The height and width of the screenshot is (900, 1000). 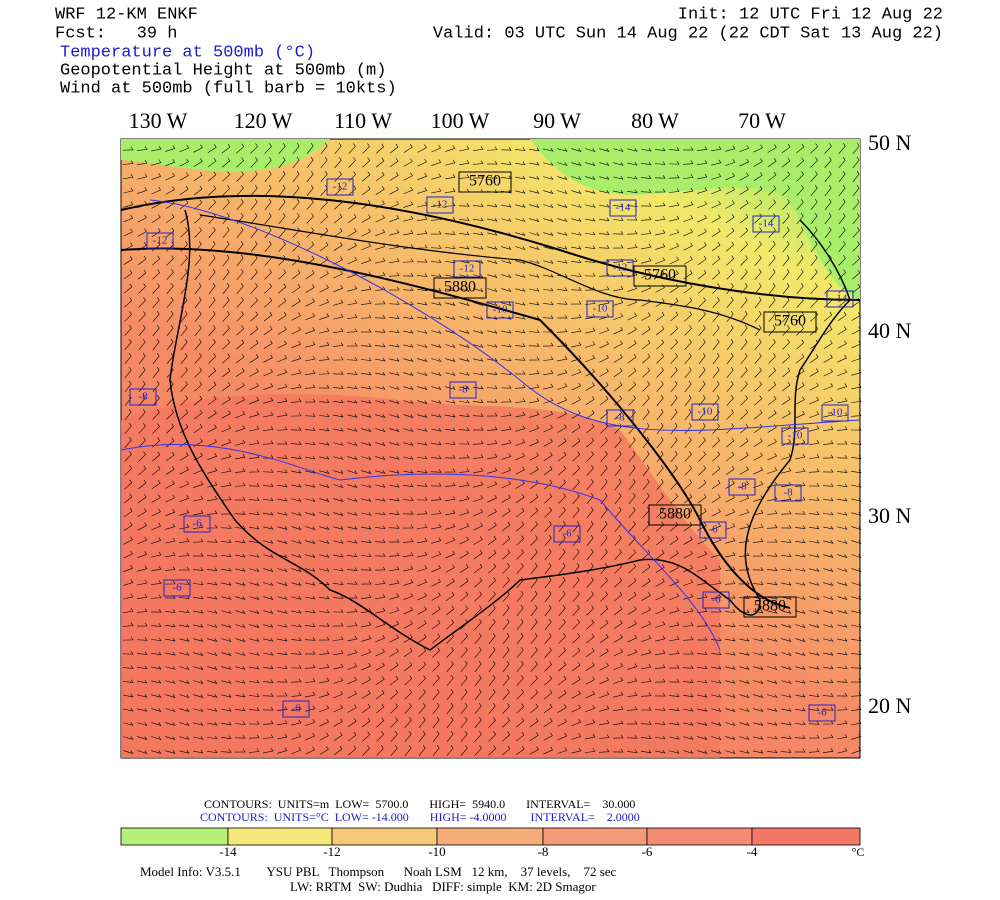 What do you see at coordinates (675, 515) in the screenshot?
I see `height-label-box` at bounding box center [675, 515].